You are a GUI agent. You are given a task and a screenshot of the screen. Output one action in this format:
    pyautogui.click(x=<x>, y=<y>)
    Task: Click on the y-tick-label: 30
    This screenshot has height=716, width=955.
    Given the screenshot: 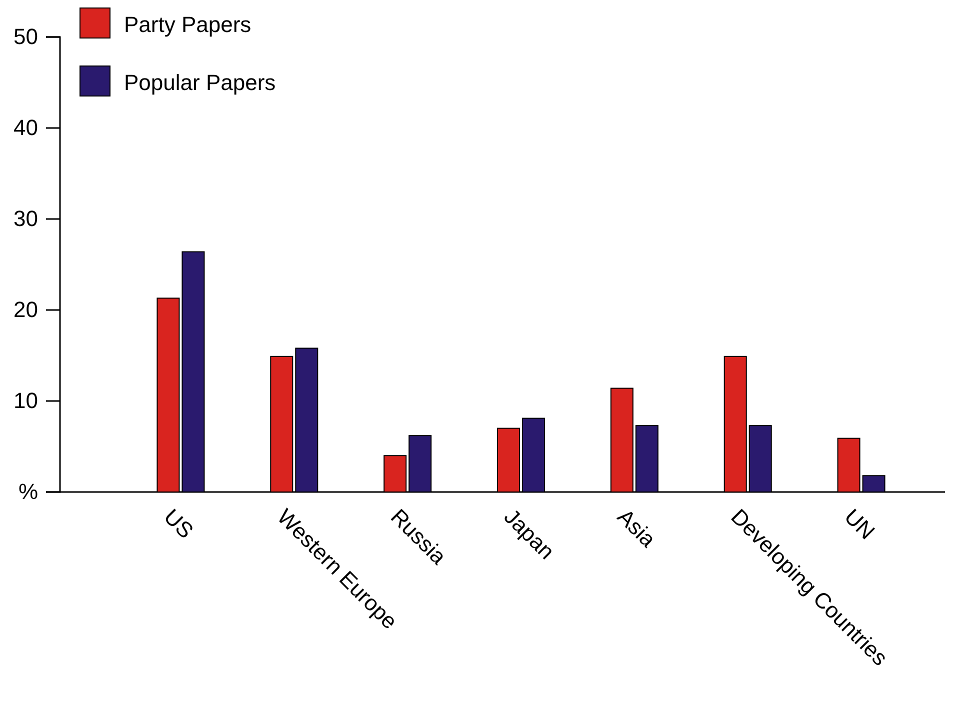 What is the action you would take?
    pyautogui.click(x=26, y=219)
    